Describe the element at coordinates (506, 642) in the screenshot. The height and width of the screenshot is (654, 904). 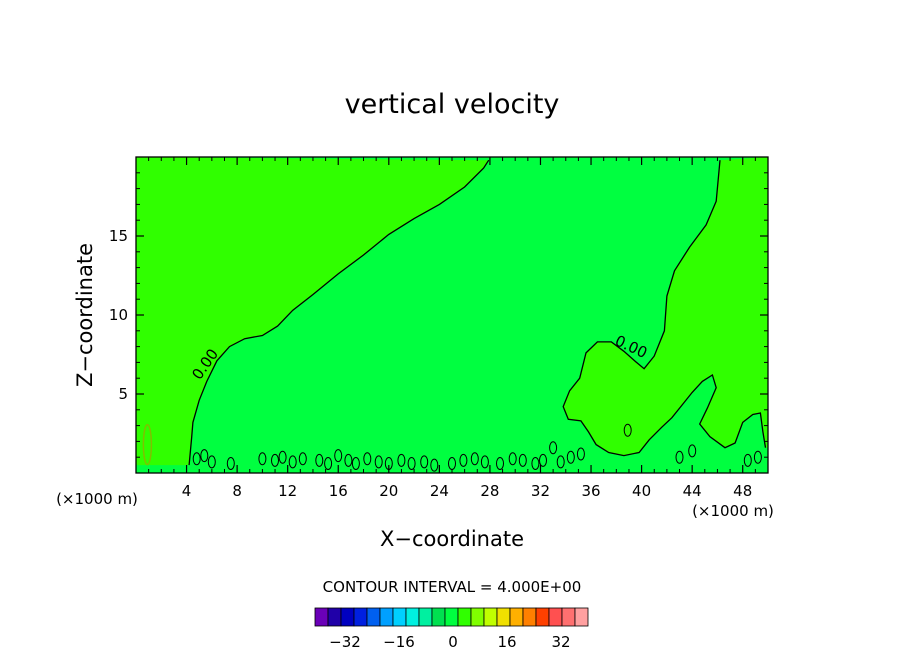
I see `colorbar-tick-label: 16` at that location.